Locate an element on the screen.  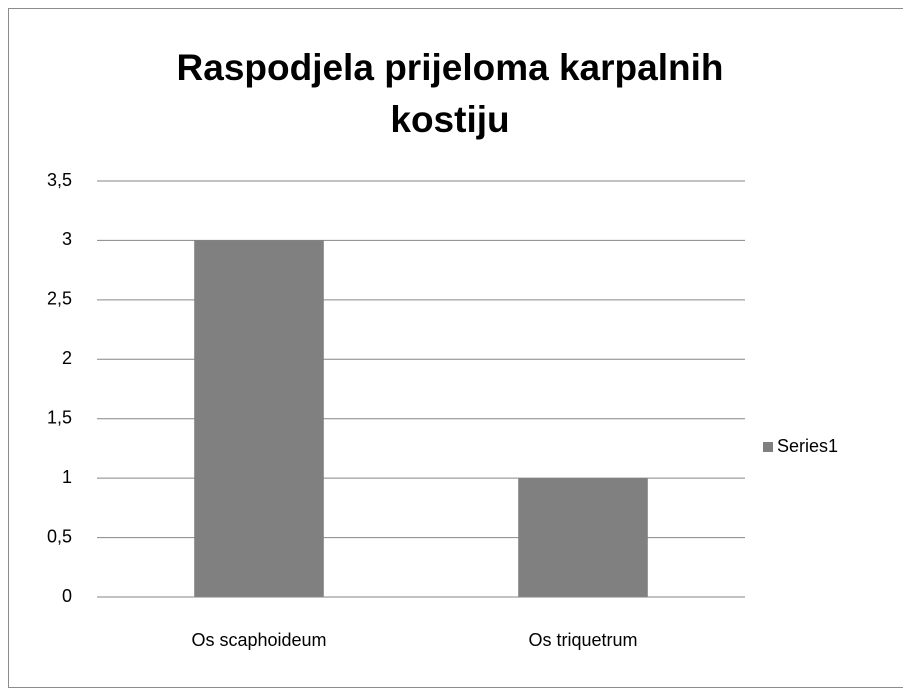
y-tick-label: 2,5 is located at coordinates (59, 299).